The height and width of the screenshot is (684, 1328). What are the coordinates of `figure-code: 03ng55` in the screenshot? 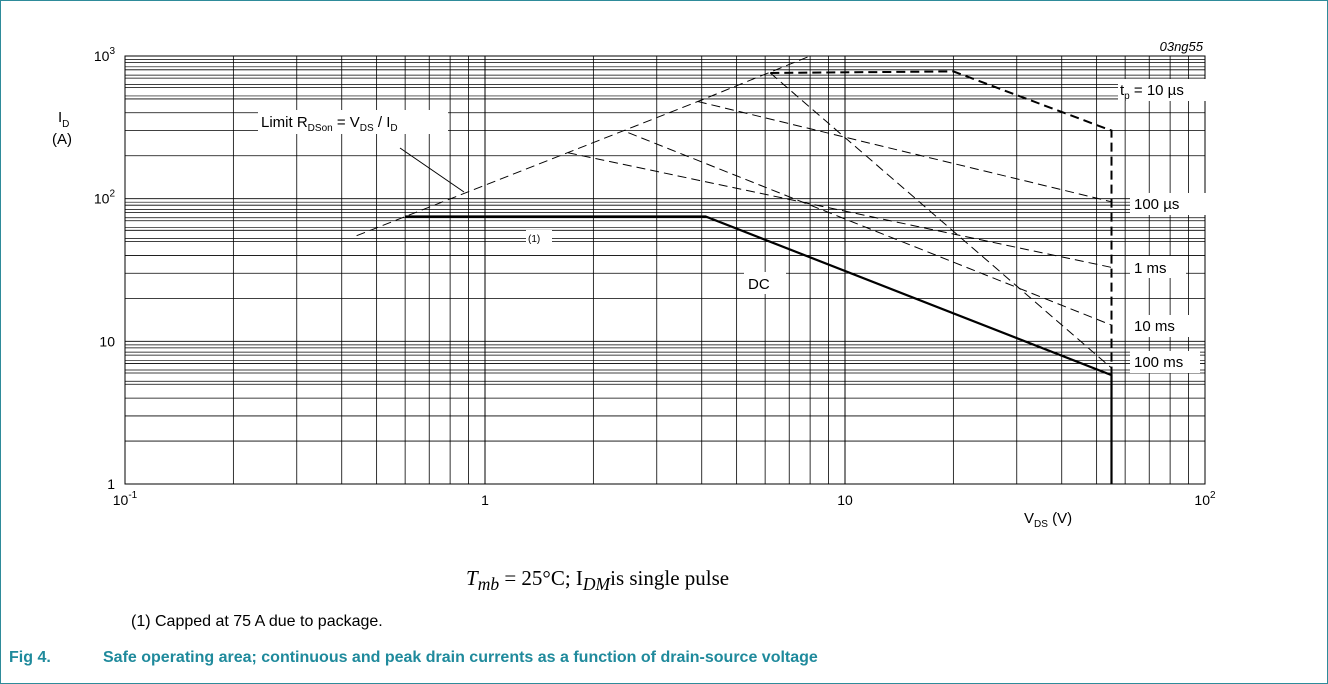 It's located at (1182, 46).